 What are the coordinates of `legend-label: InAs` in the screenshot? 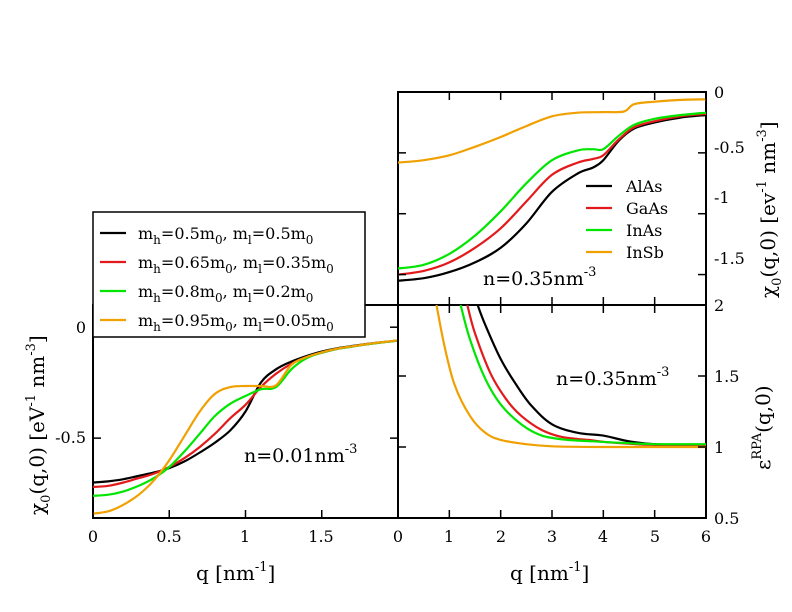 It's located at (644, 230).